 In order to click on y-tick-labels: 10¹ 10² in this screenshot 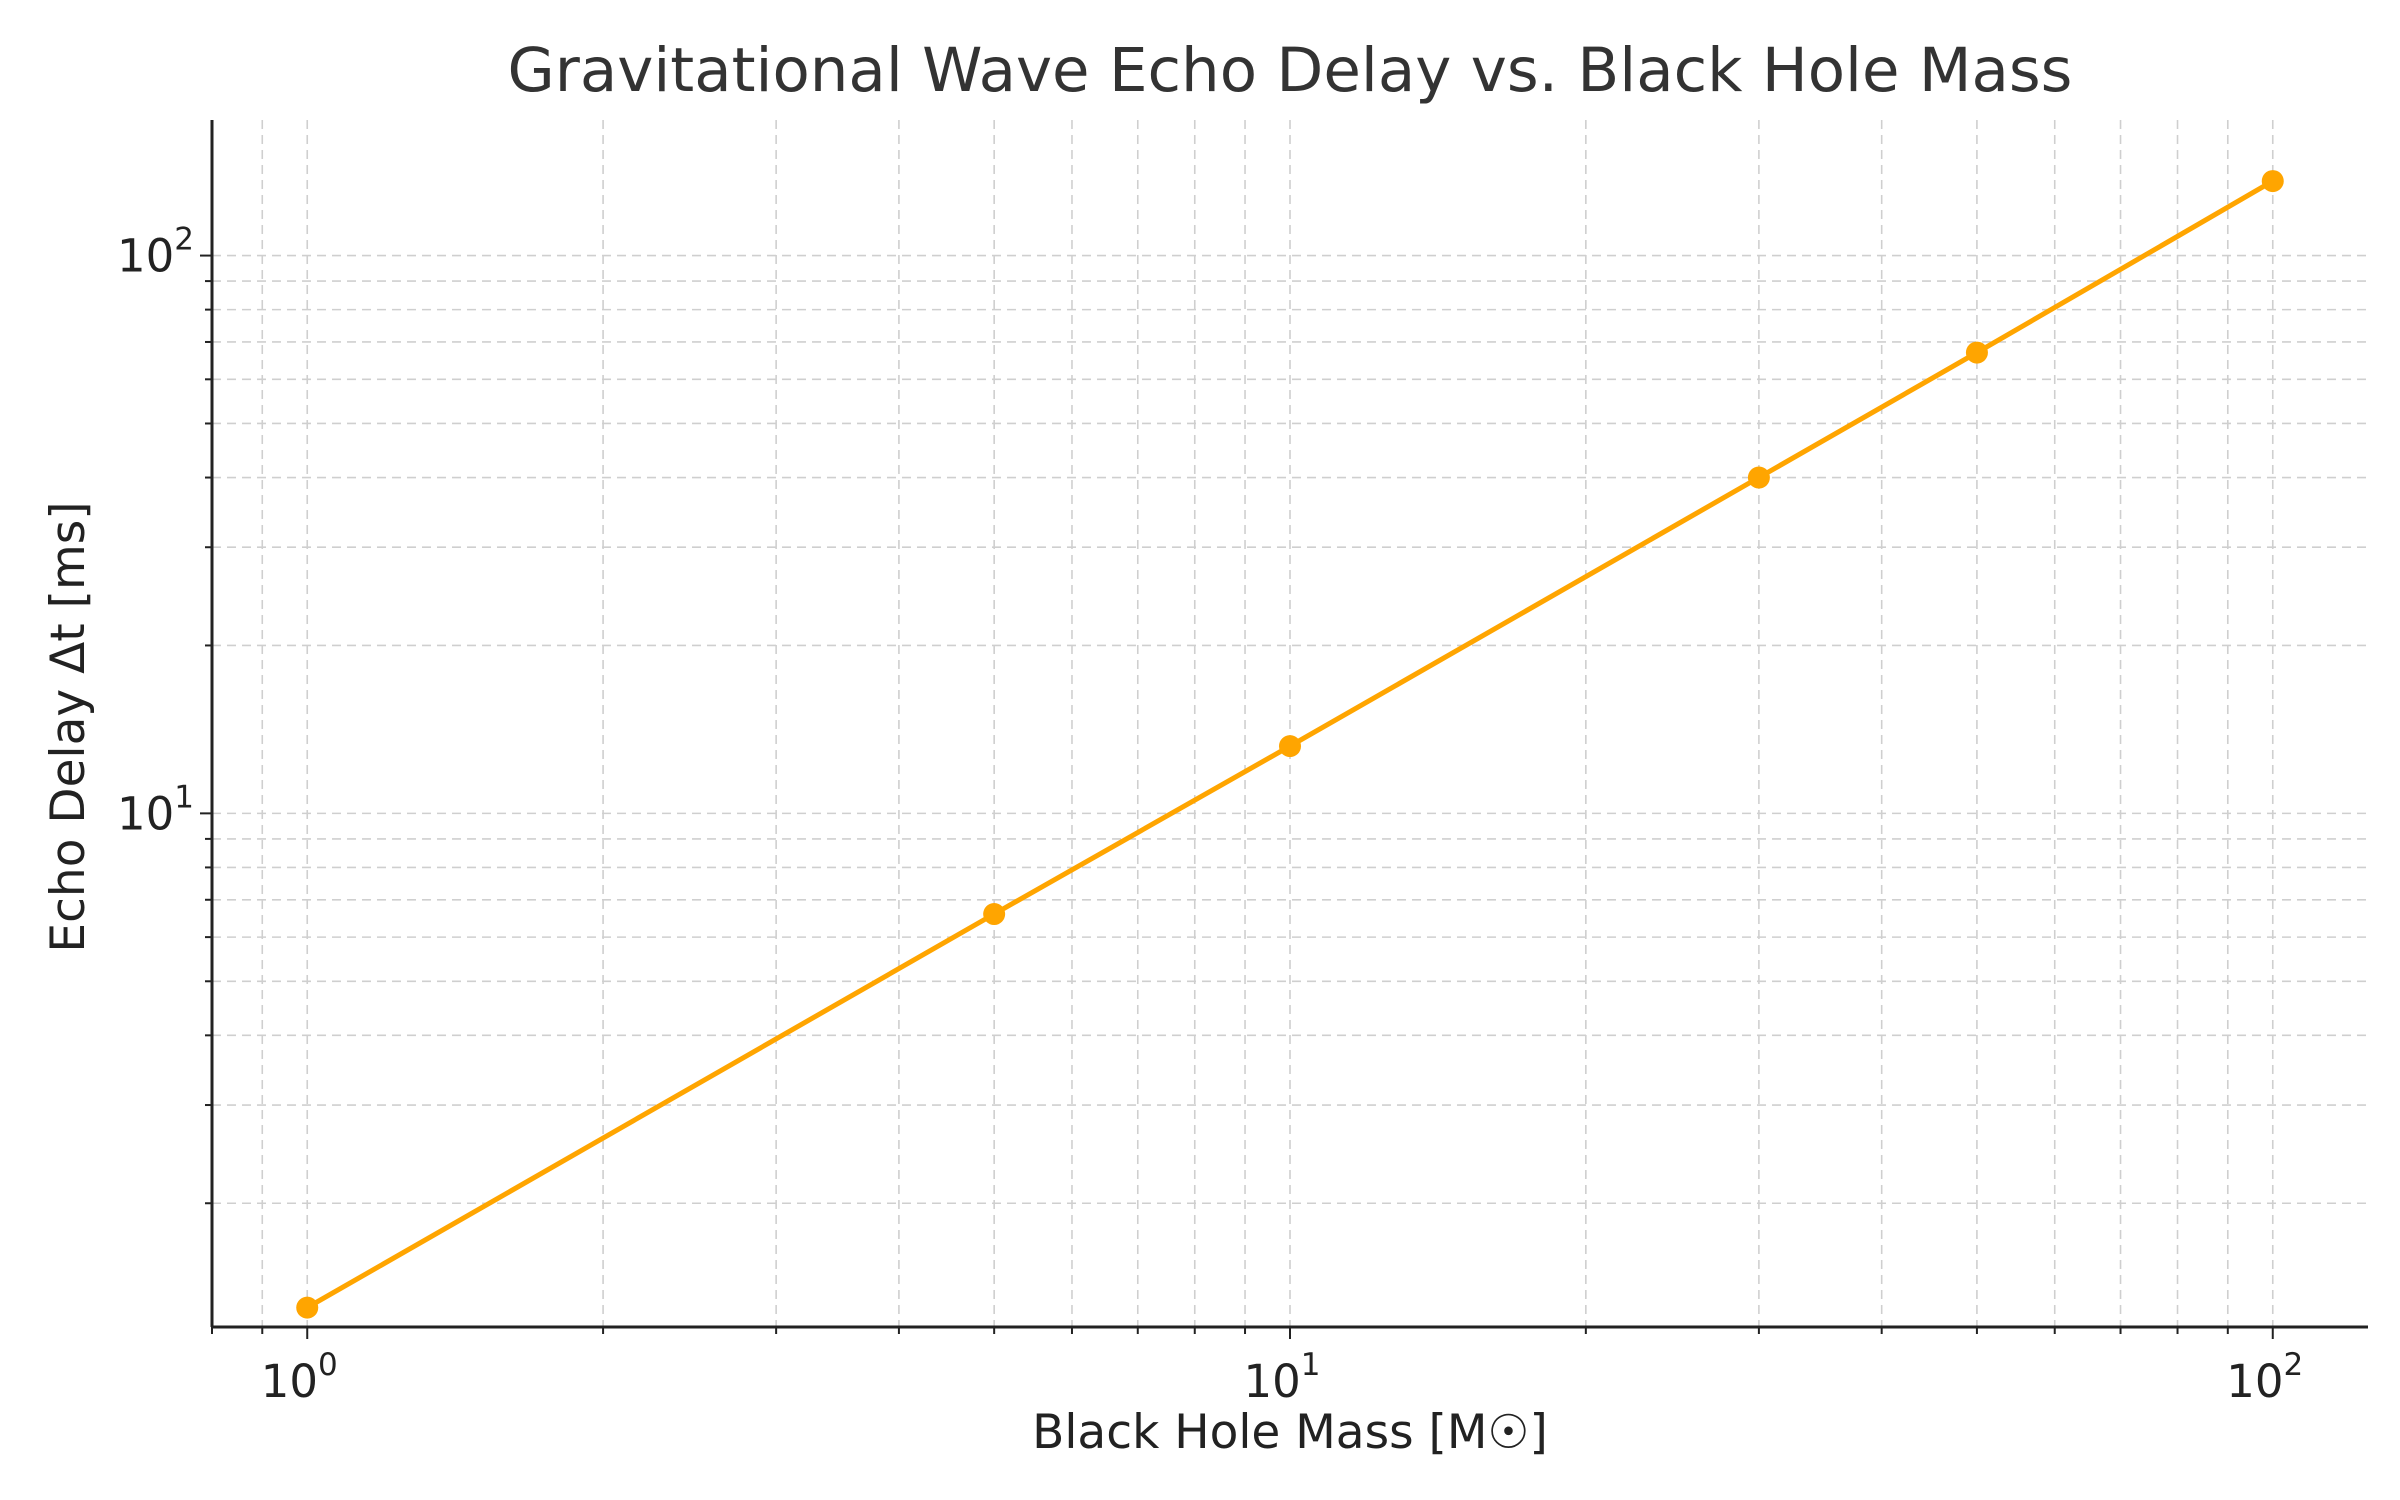, I will do `click(155, 531)`.